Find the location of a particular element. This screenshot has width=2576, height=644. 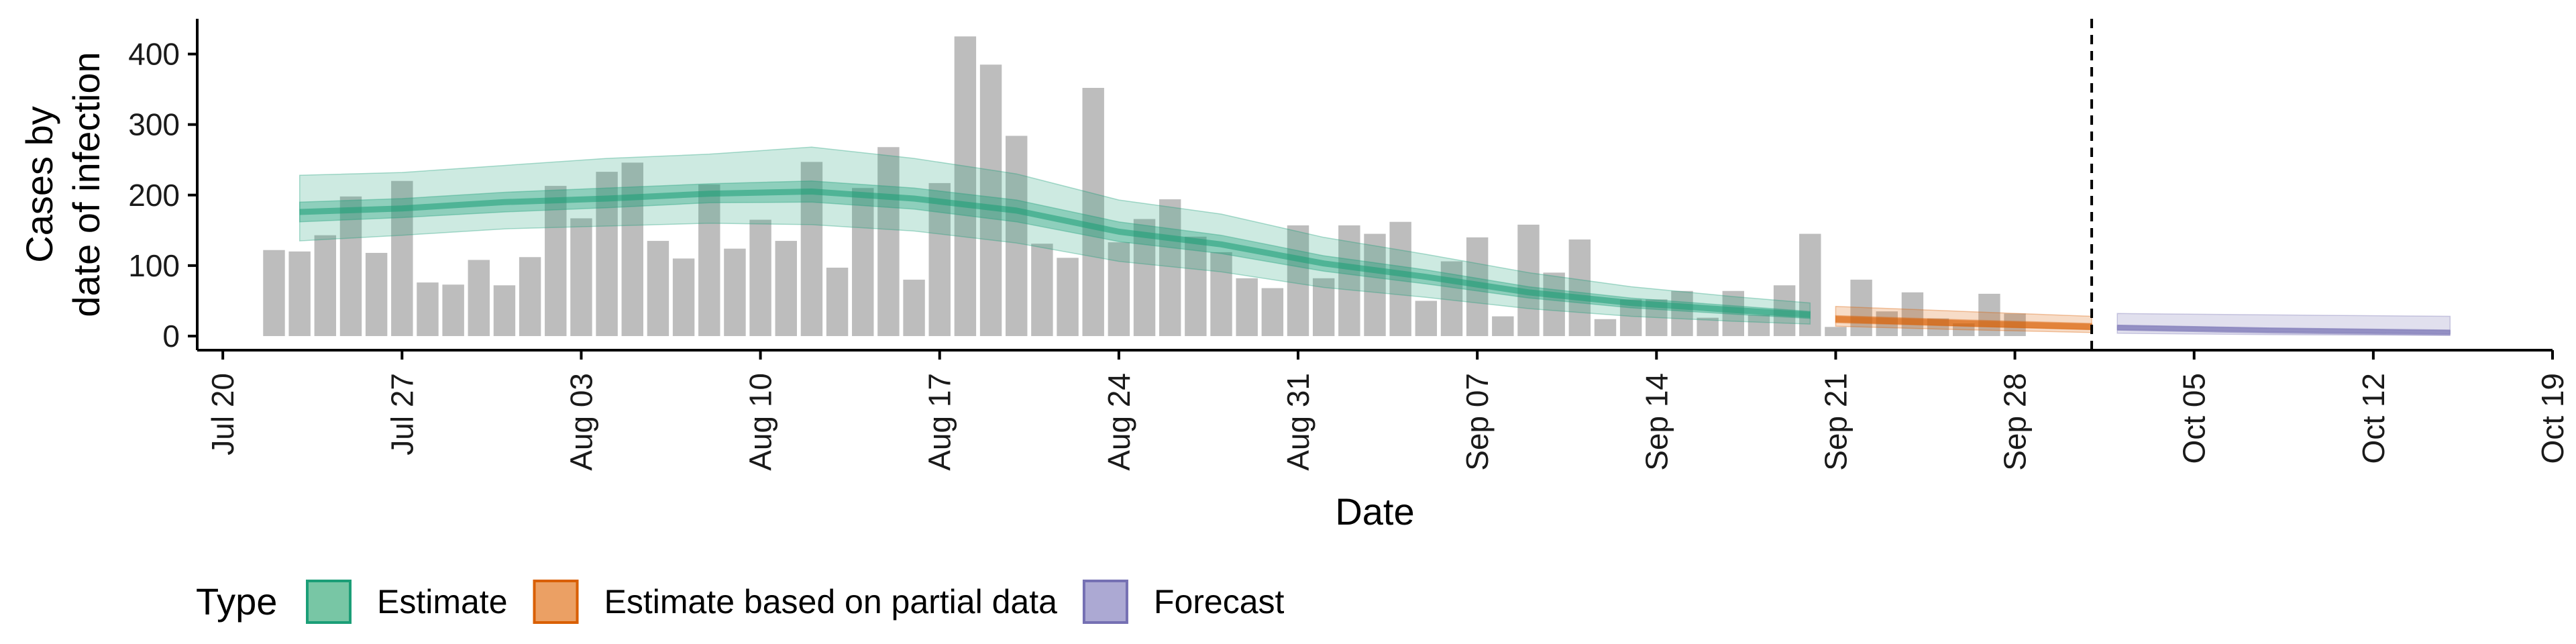

x-tick-label: Jul 20 is located at coordinates (222, 414).